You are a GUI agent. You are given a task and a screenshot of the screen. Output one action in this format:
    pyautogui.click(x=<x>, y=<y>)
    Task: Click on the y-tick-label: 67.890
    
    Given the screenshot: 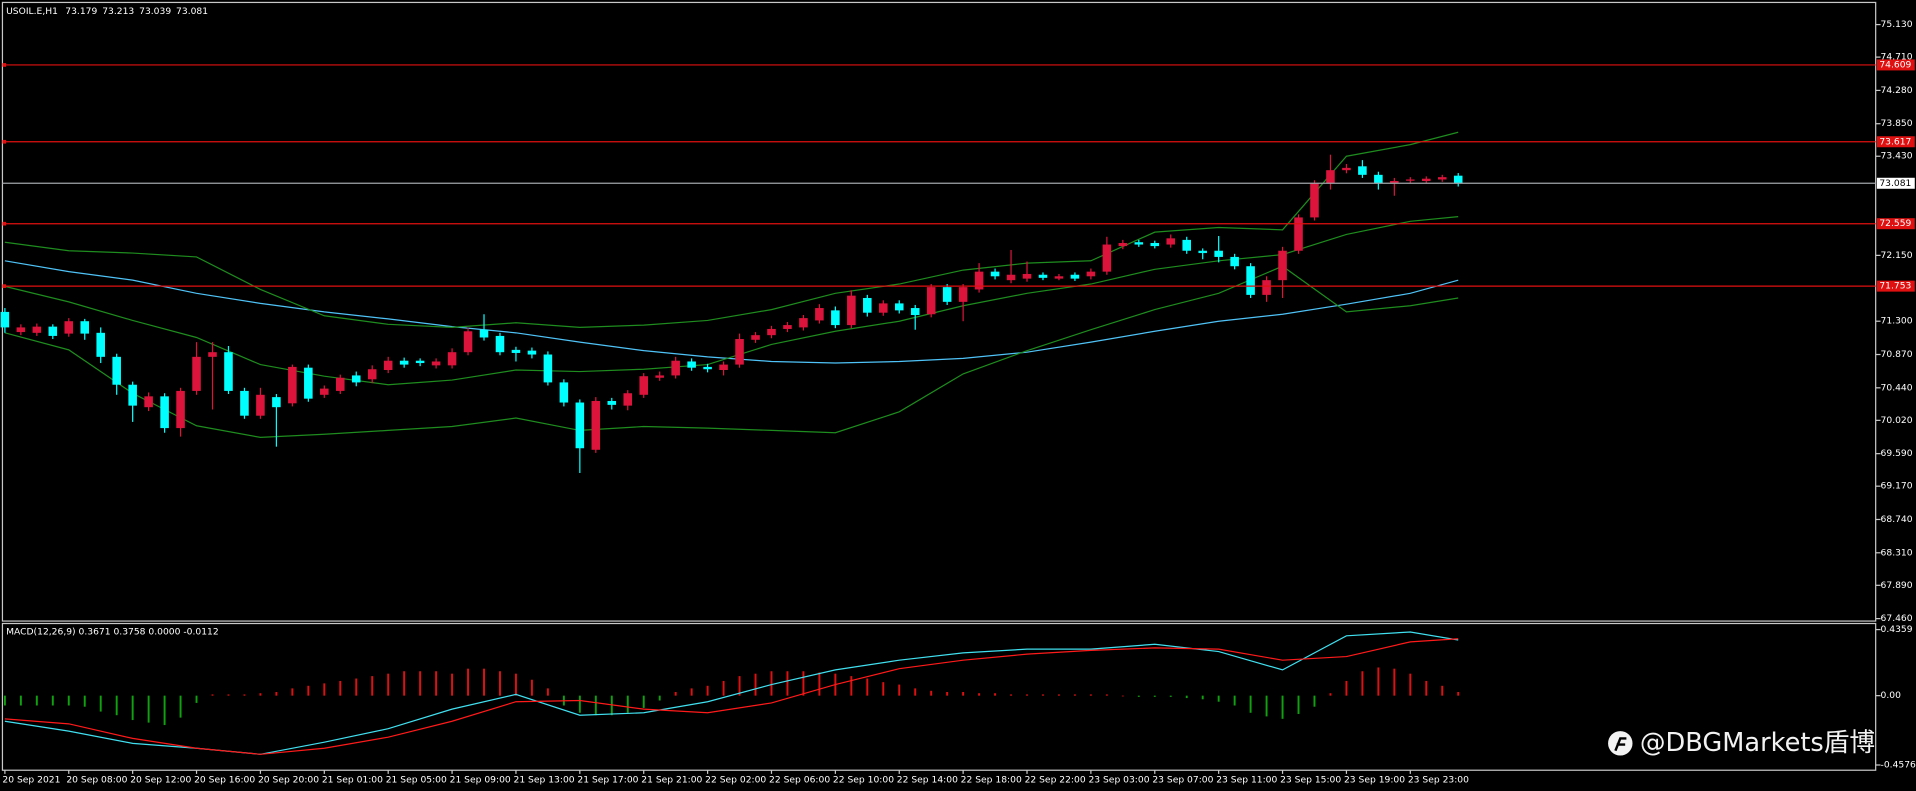 What is the action you would take?
    pyautogui.click(x=1897, y=585)
    